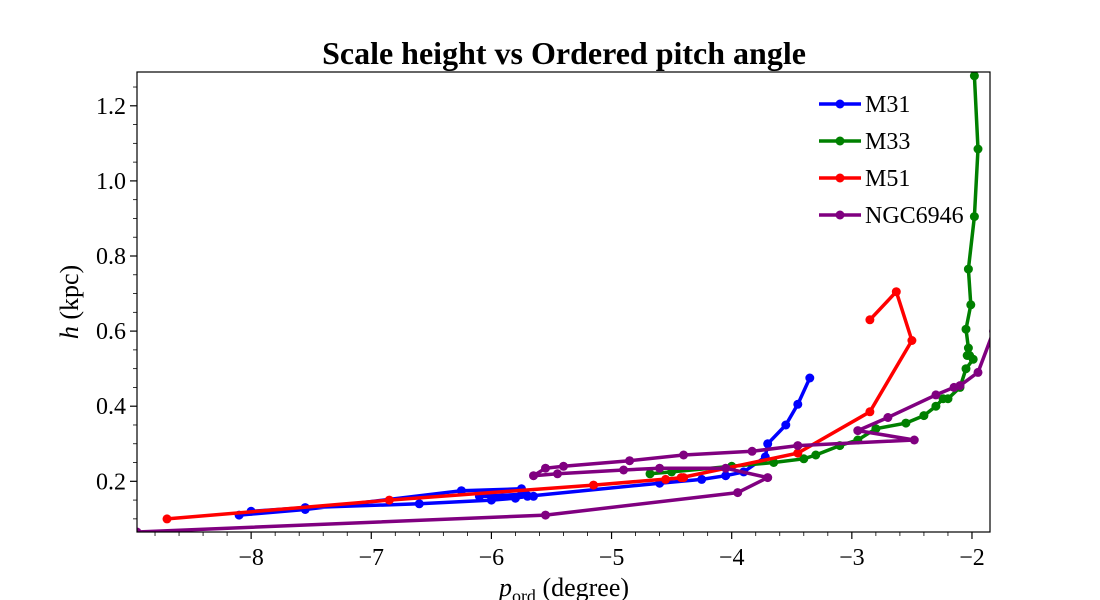 The height and width of the screenshot is (600, 1100). What do you see at coordinates (504, 586) in the screenshot?
I see `x-axis-label-main: p` at bounding box center [504, 586].